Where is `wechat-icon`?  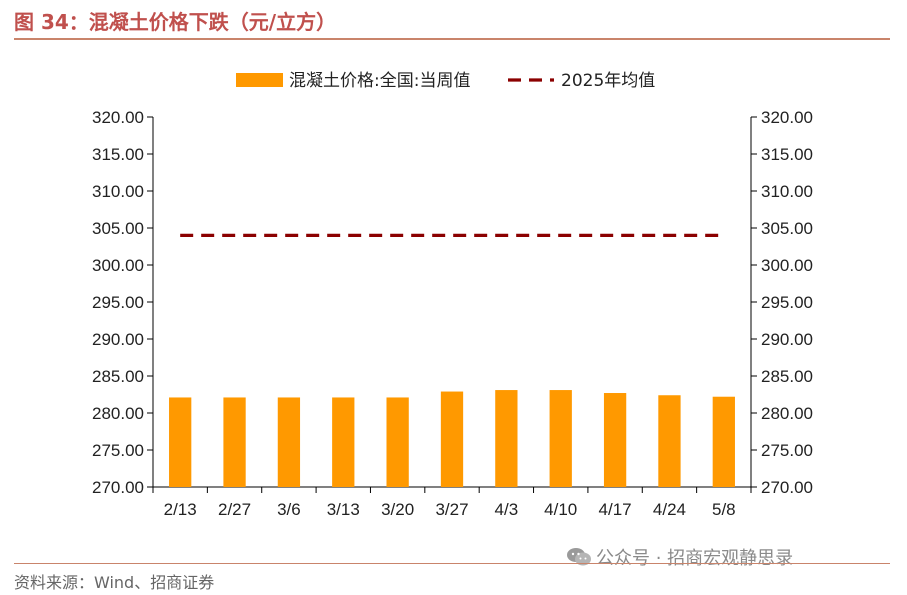
wechat-icon is located at coordinates (579, 557).